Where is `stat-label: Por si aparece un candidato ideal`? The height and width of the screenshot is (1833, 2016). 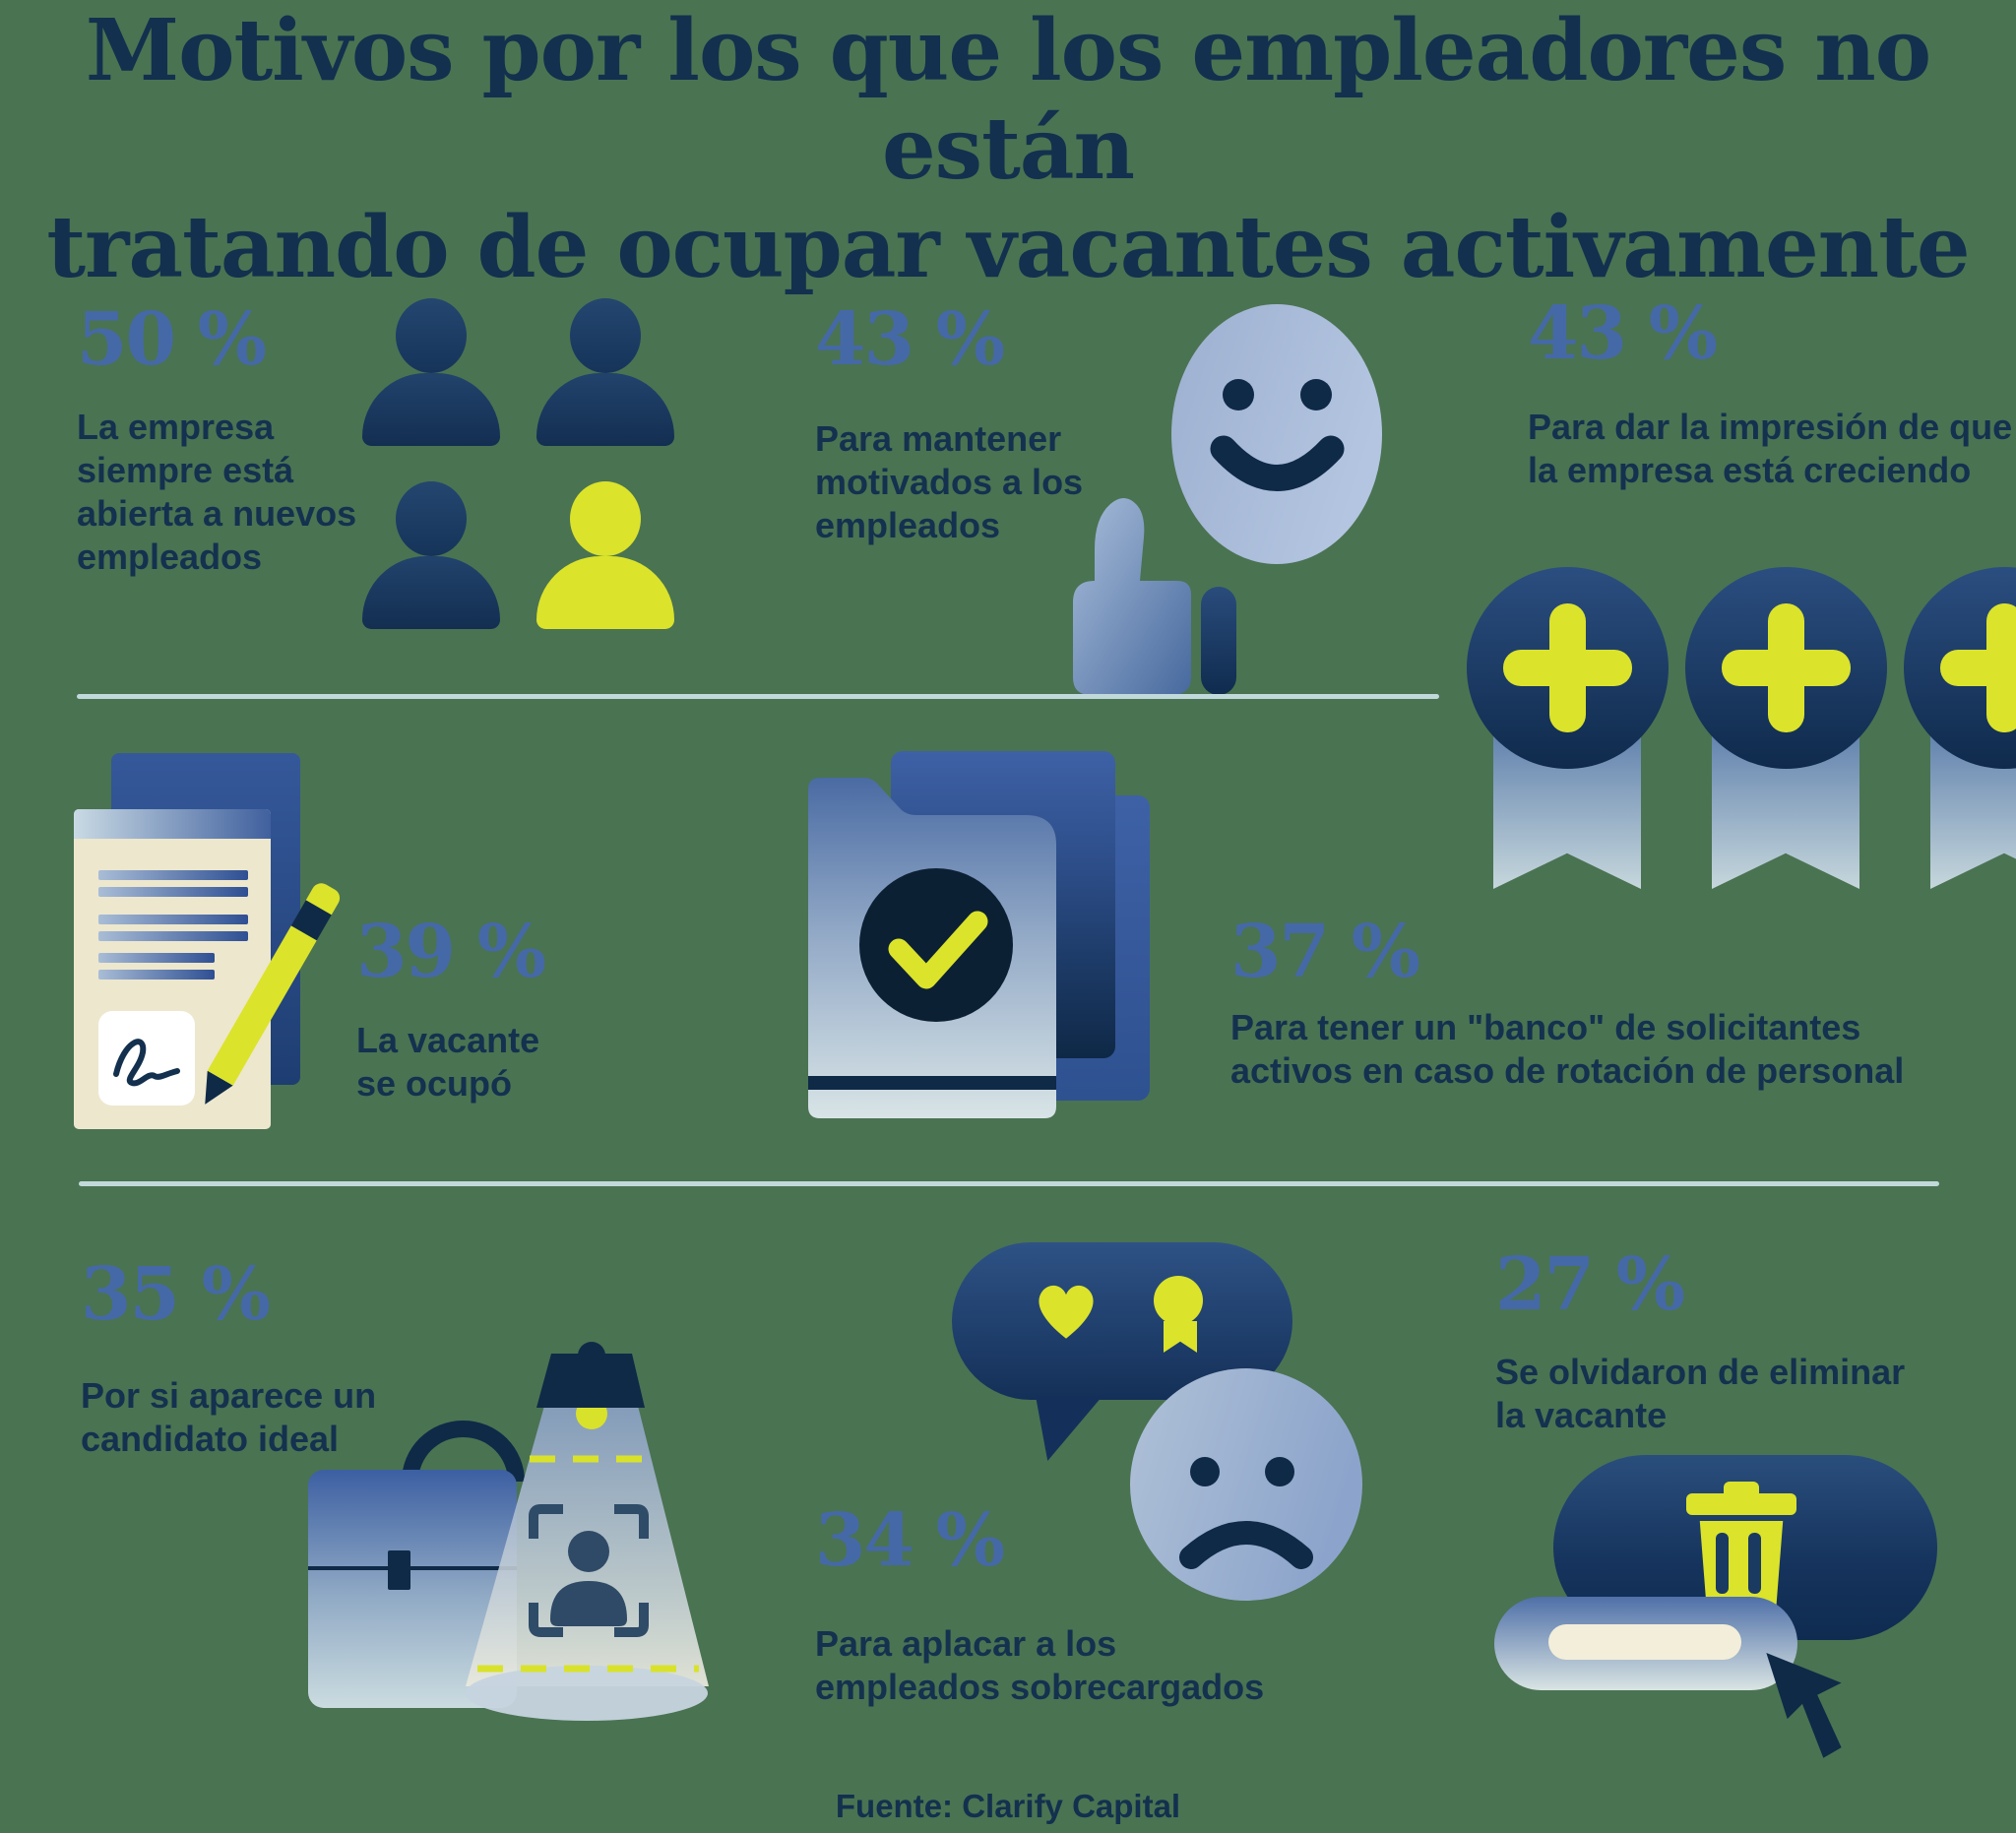
stat-label: Por si aparece un candidato ideal is located at coordinates (229, 1417).